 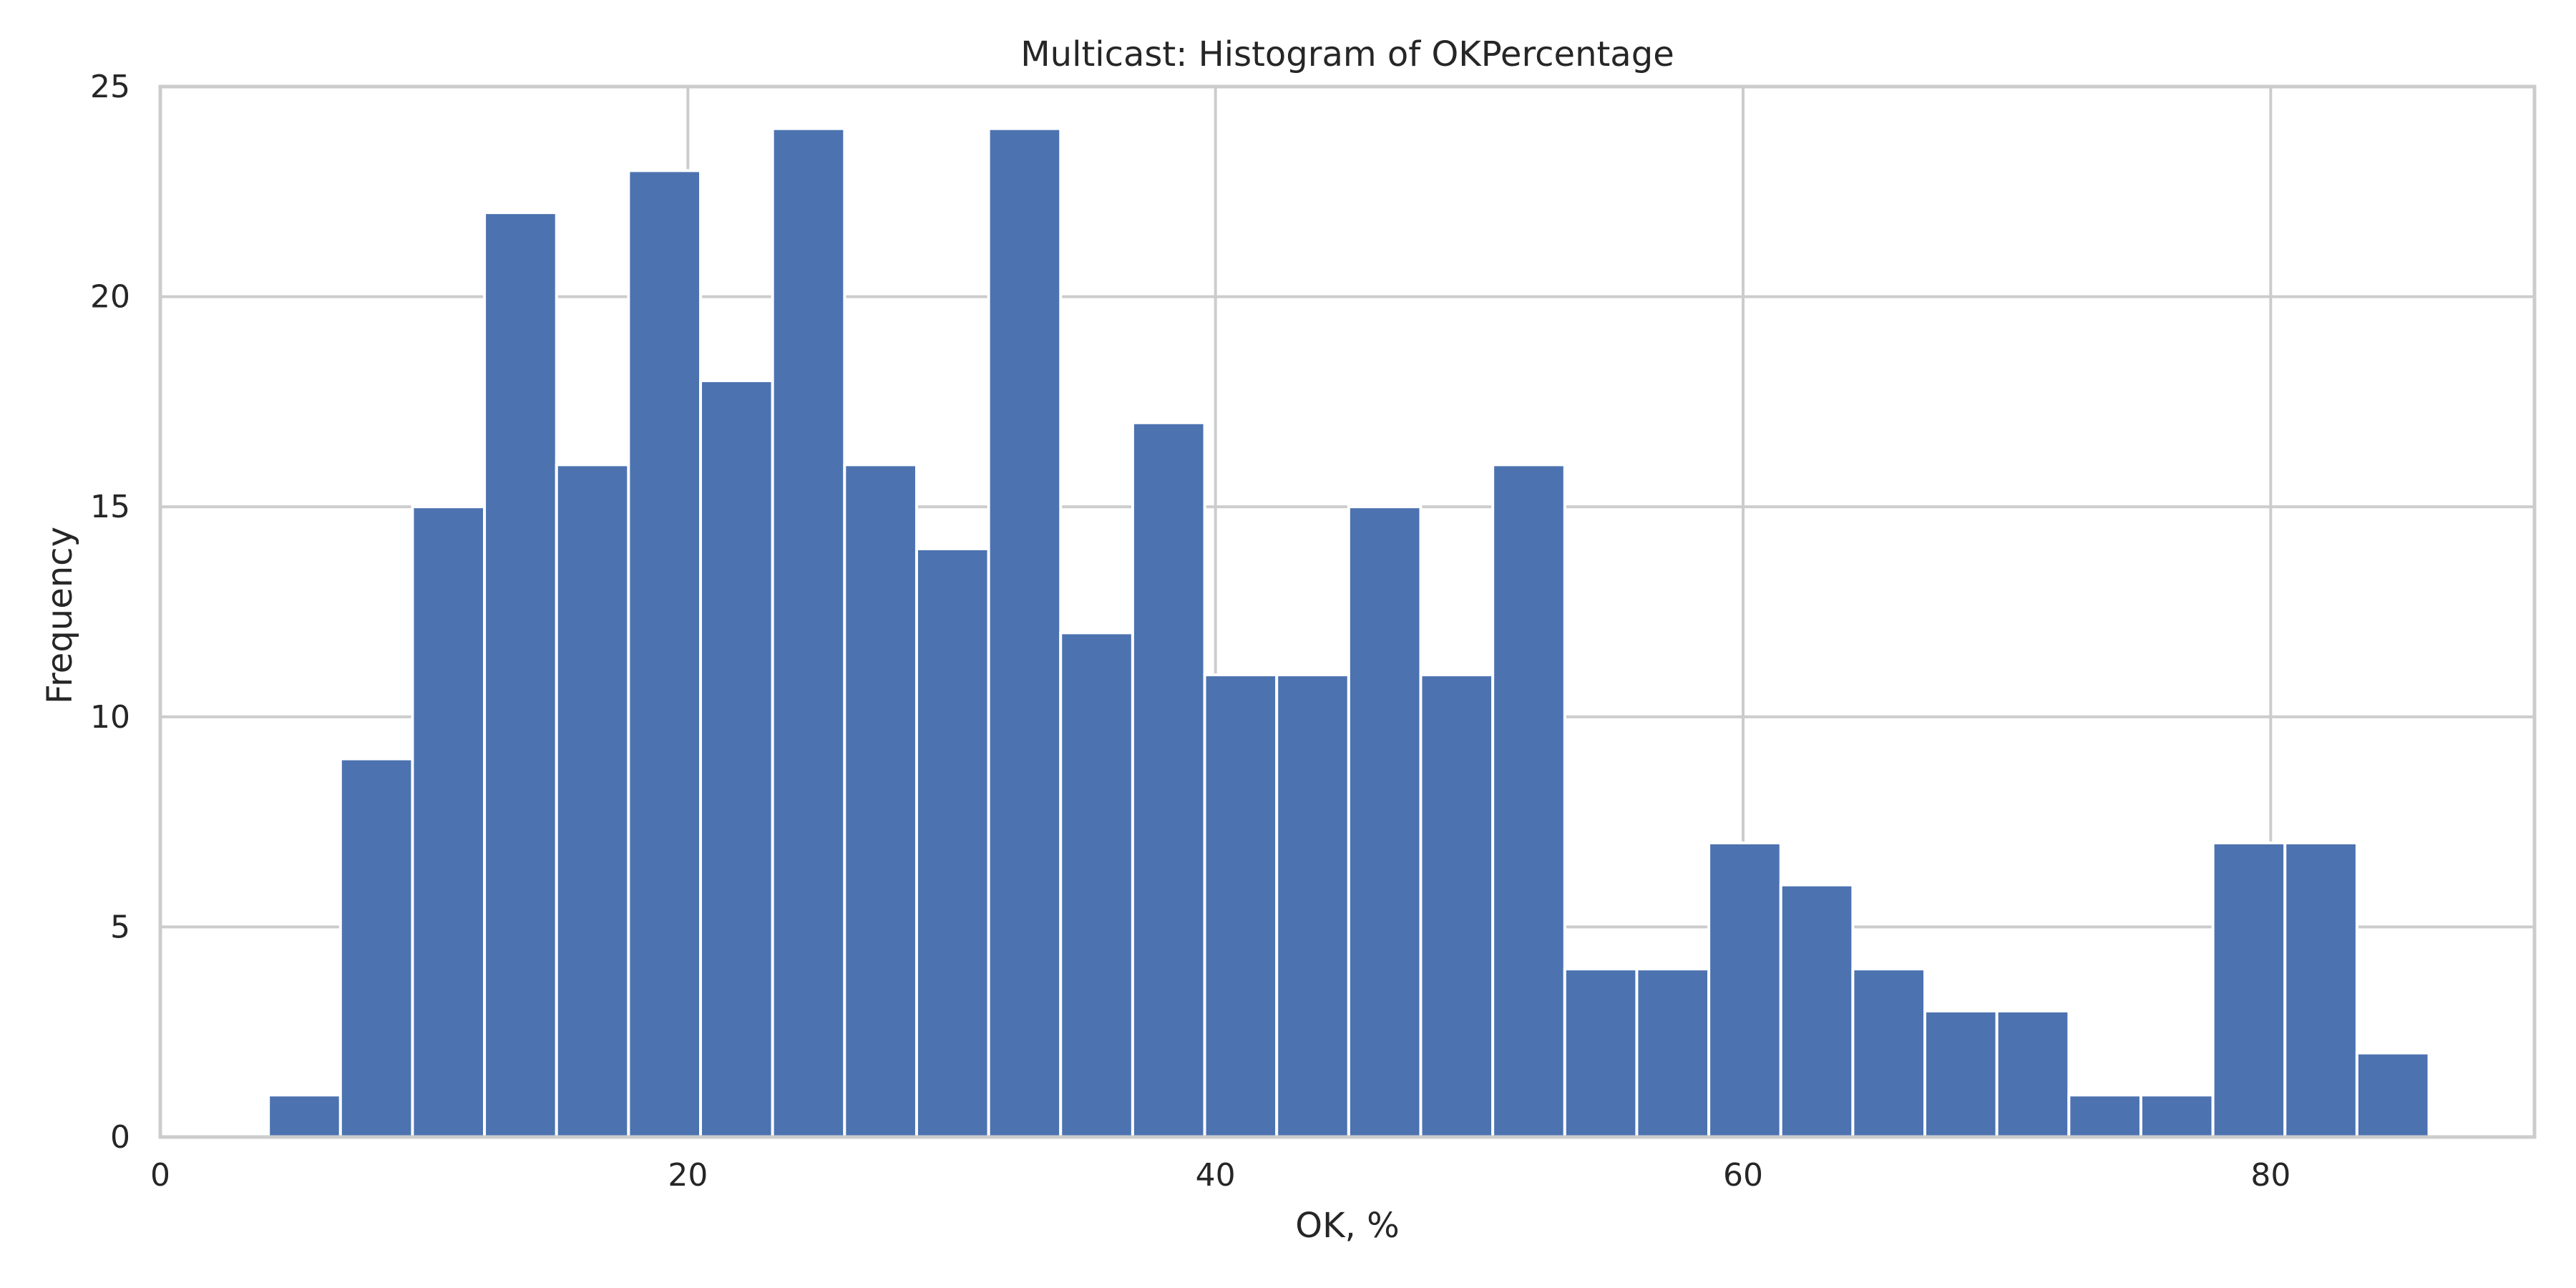 What do you see at coordinates (1216, 1175) in the screenshot?
I see `x-tick-label: 40` at bounding box center [1216, 1175].